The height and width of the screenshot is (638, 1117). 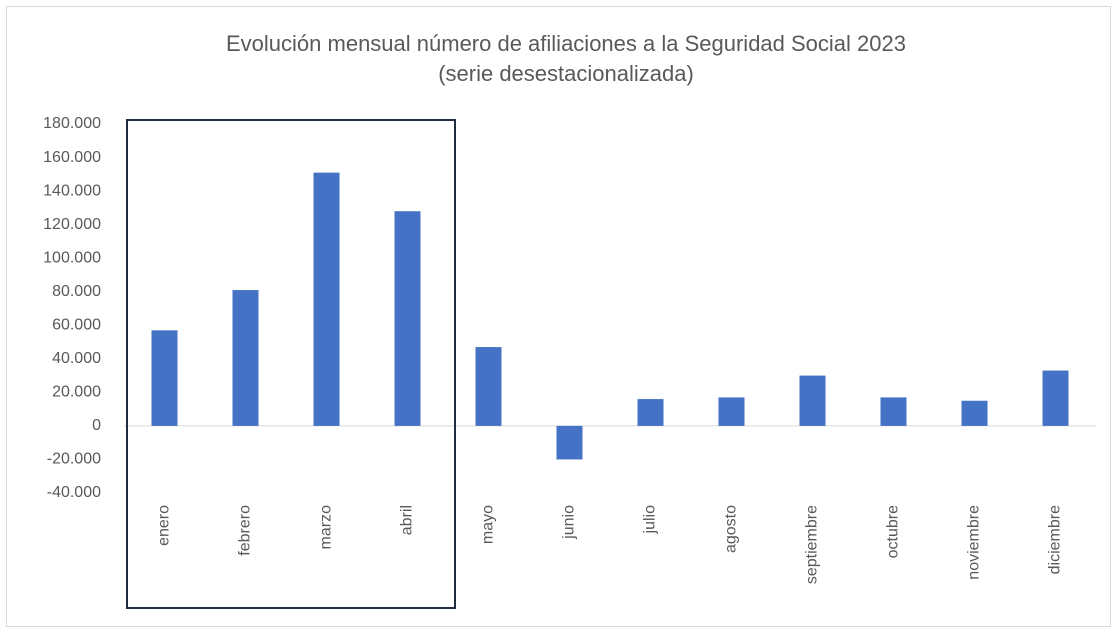 I want to click on x-tick-label: agosto, so click(x=731, y=529).